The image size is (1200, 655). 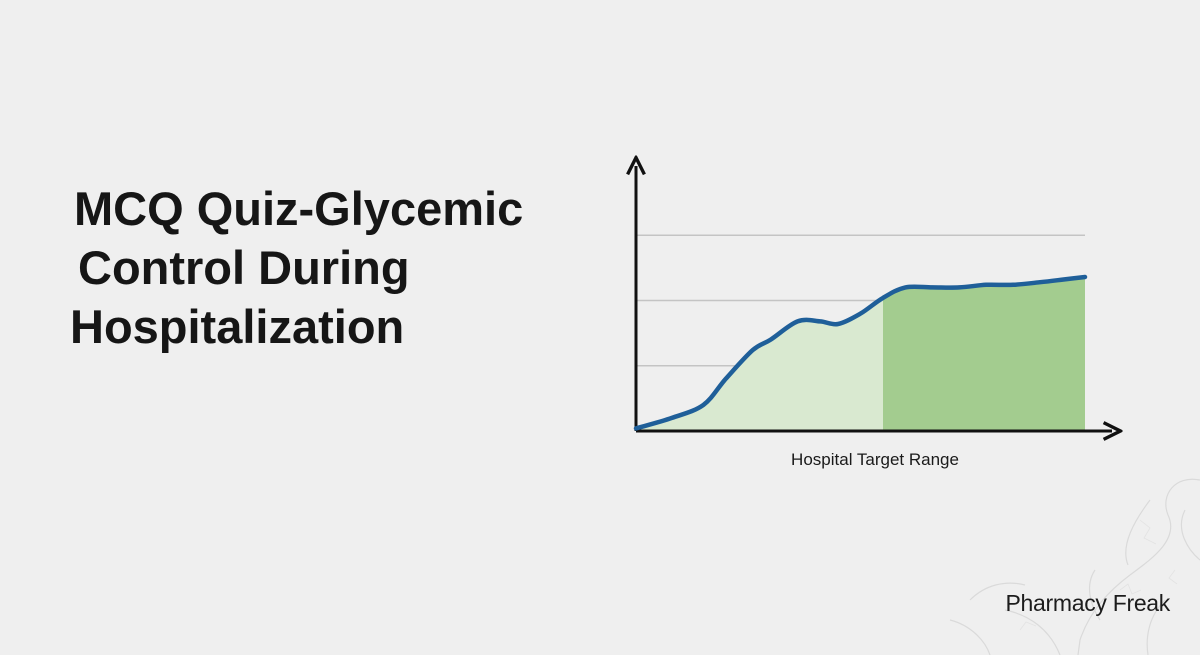 I want to click on series-line, so click(x=860, y=352).